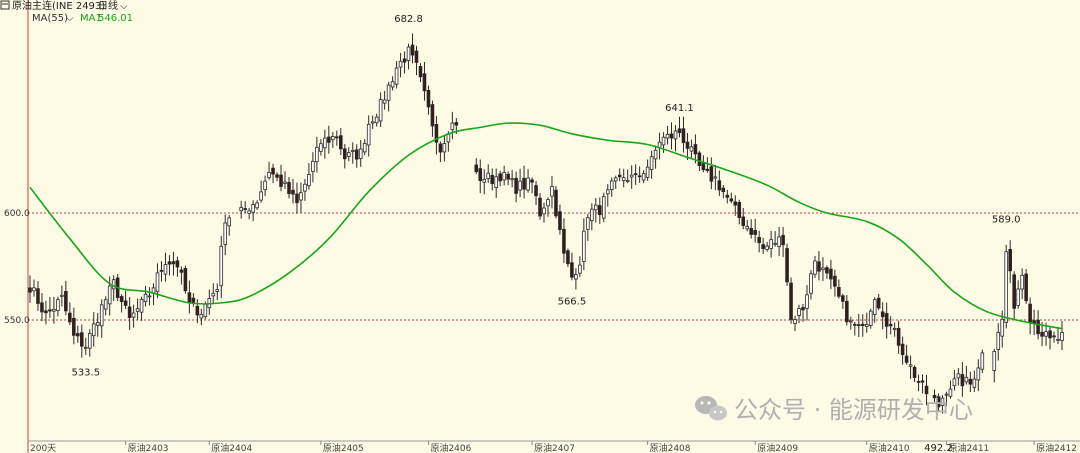 The height and width of the screenshot is (453, 1080). Describe the element at coordinates (968, 447) in the screenshot. I see `x-tick-label: 原油2411` at that location.